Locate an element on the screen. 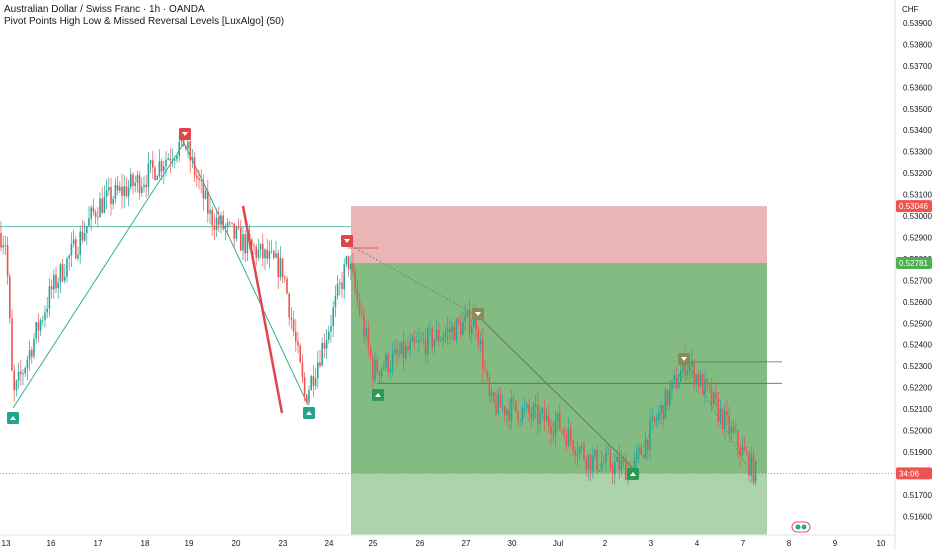  time-tick-label: 30 is located at coordinates (512, 543).